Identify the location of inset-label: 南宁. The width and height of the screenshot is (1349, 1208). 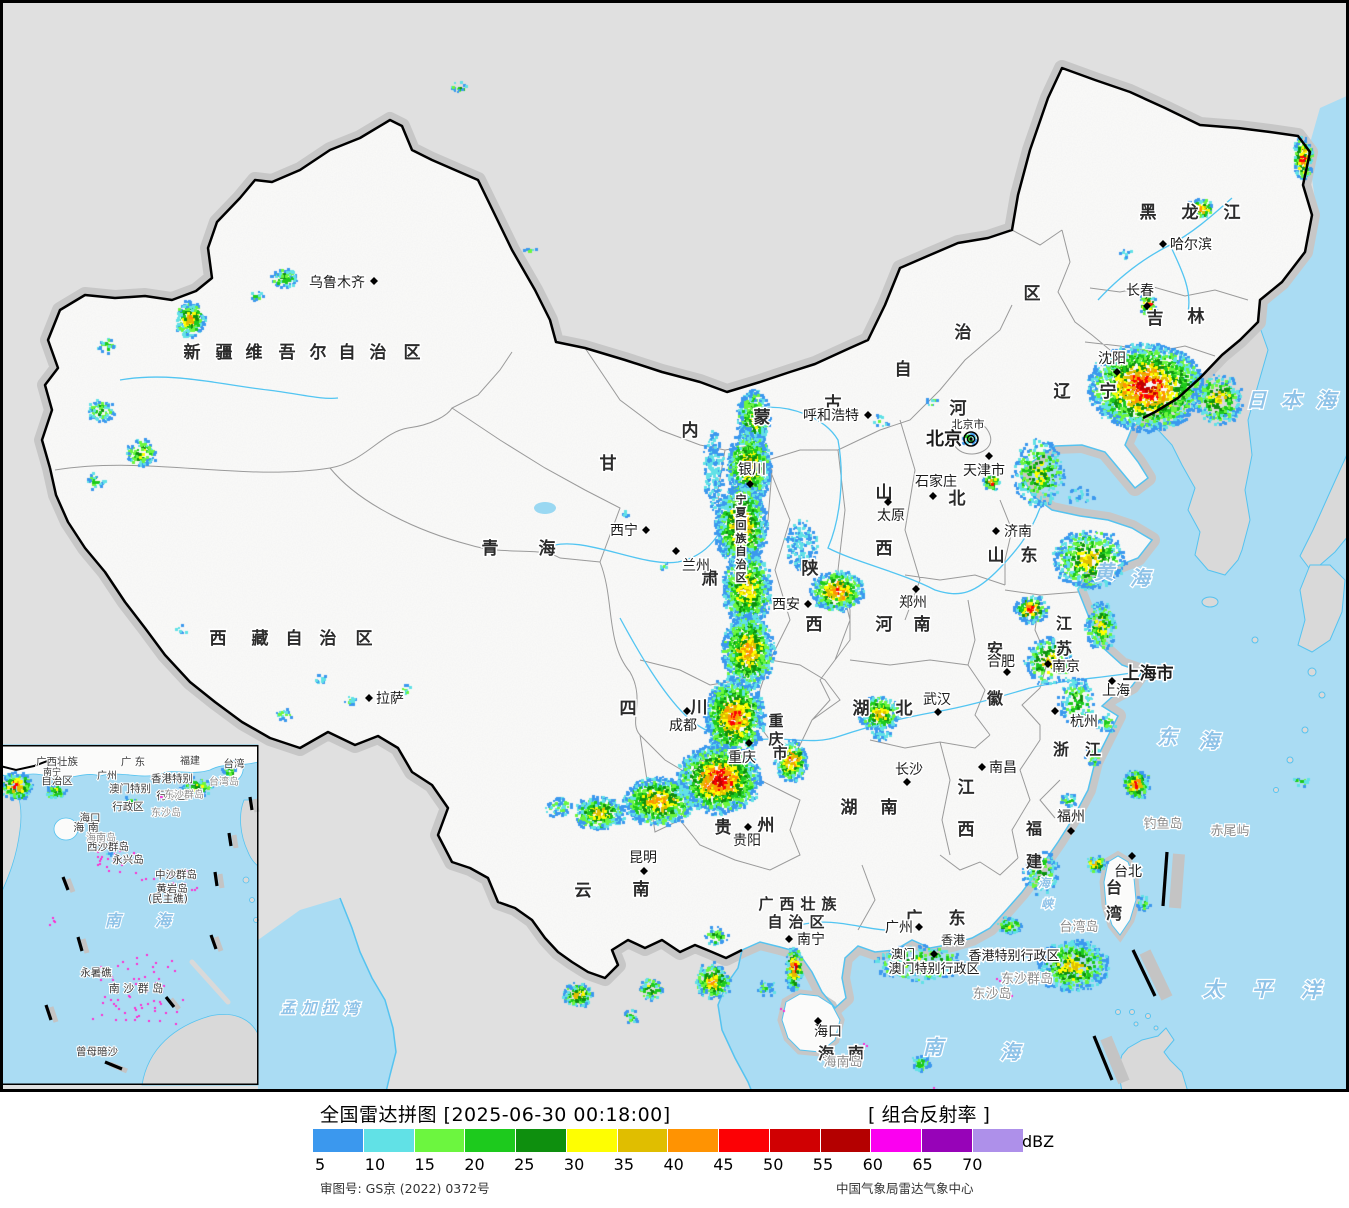
(52, 772).